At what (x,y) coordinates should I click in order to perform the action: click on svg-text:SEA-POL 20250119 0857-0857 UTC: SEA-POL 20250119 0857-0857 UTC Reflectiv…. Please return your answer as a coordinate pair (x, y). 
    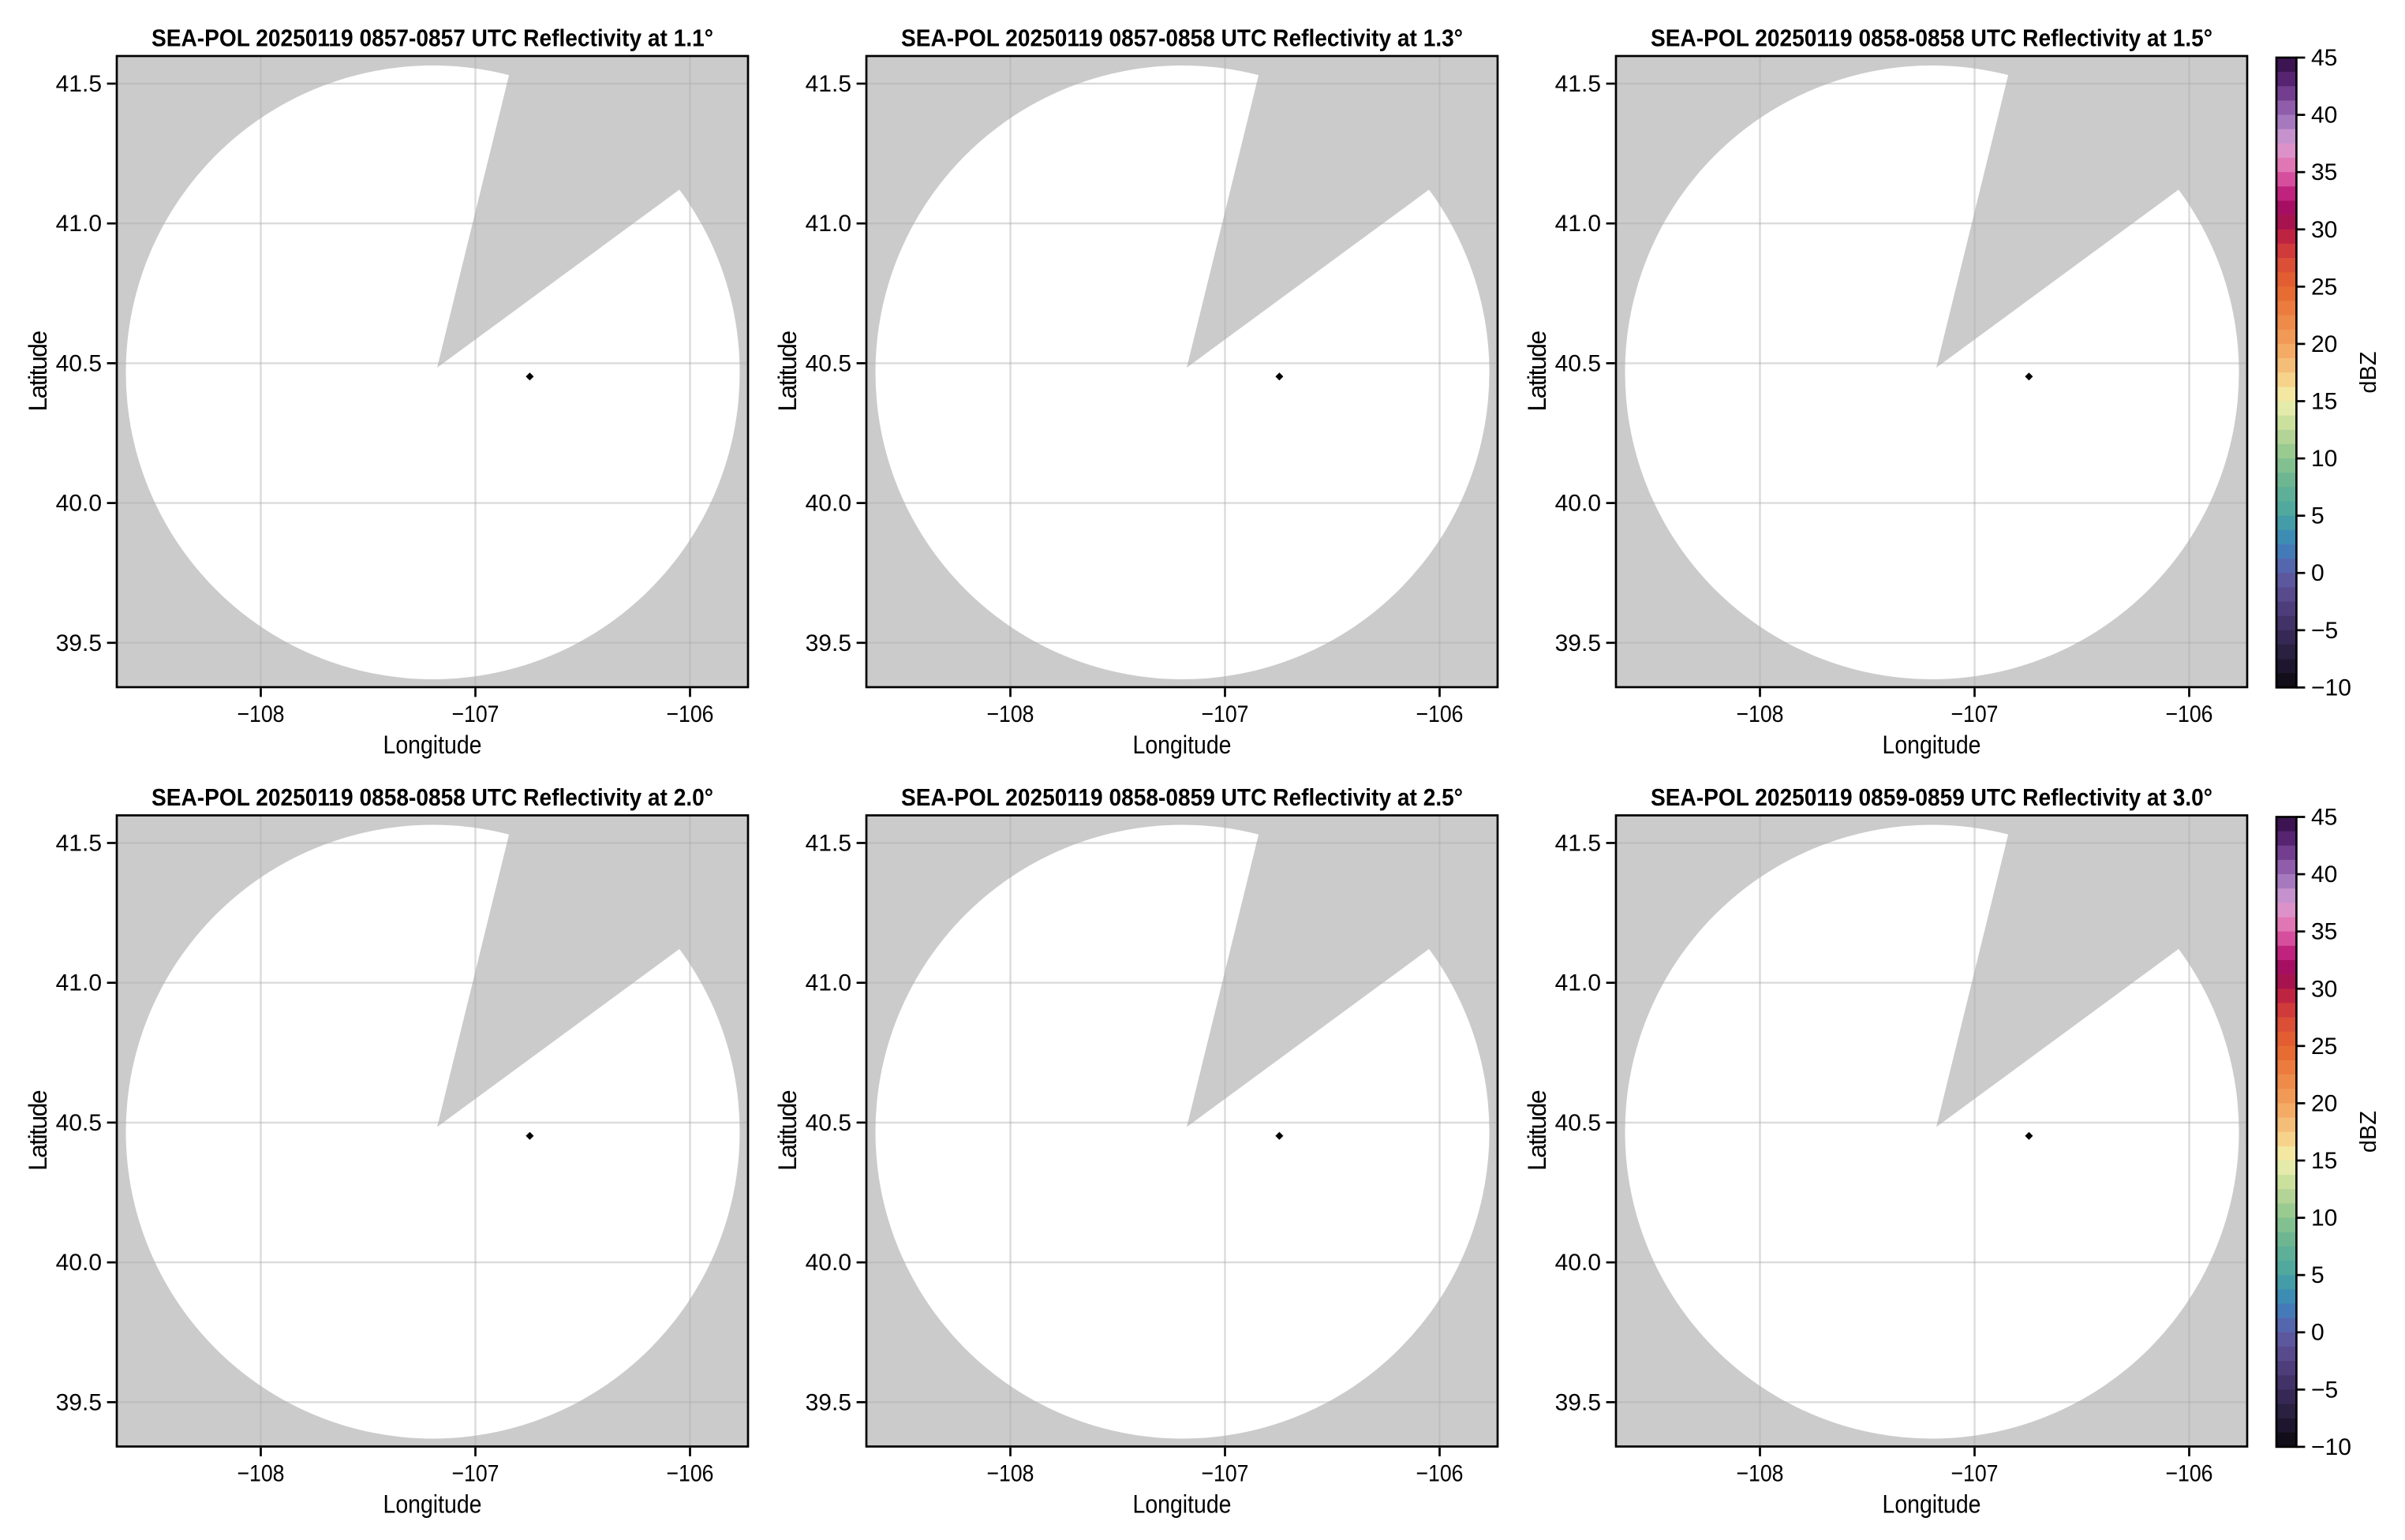
    Looking at the image, I should click on (432, 37).